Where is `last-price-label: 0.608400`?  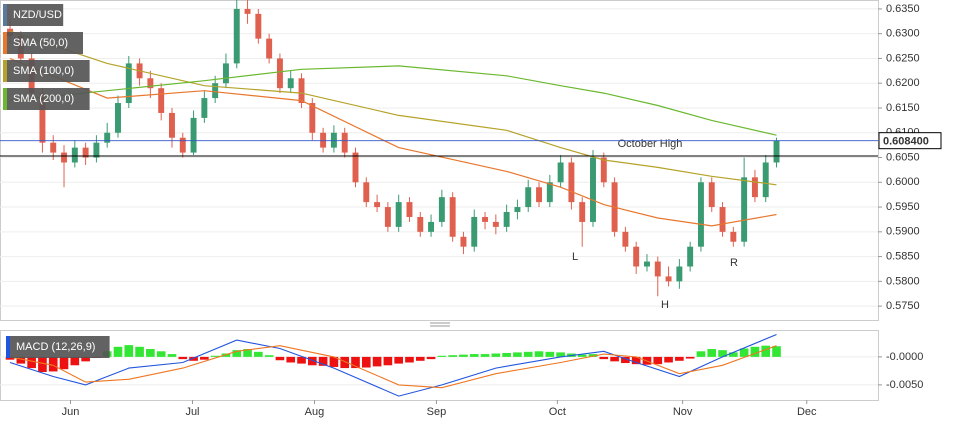 last-price-label: 0.608400 is located at coordinates (906, 142).